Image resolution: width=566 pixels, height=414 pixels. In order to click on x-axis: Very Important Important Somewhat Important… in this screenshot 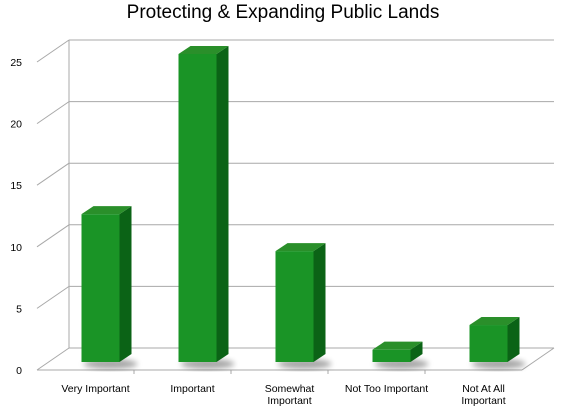, I will do `click(283, 395)`.